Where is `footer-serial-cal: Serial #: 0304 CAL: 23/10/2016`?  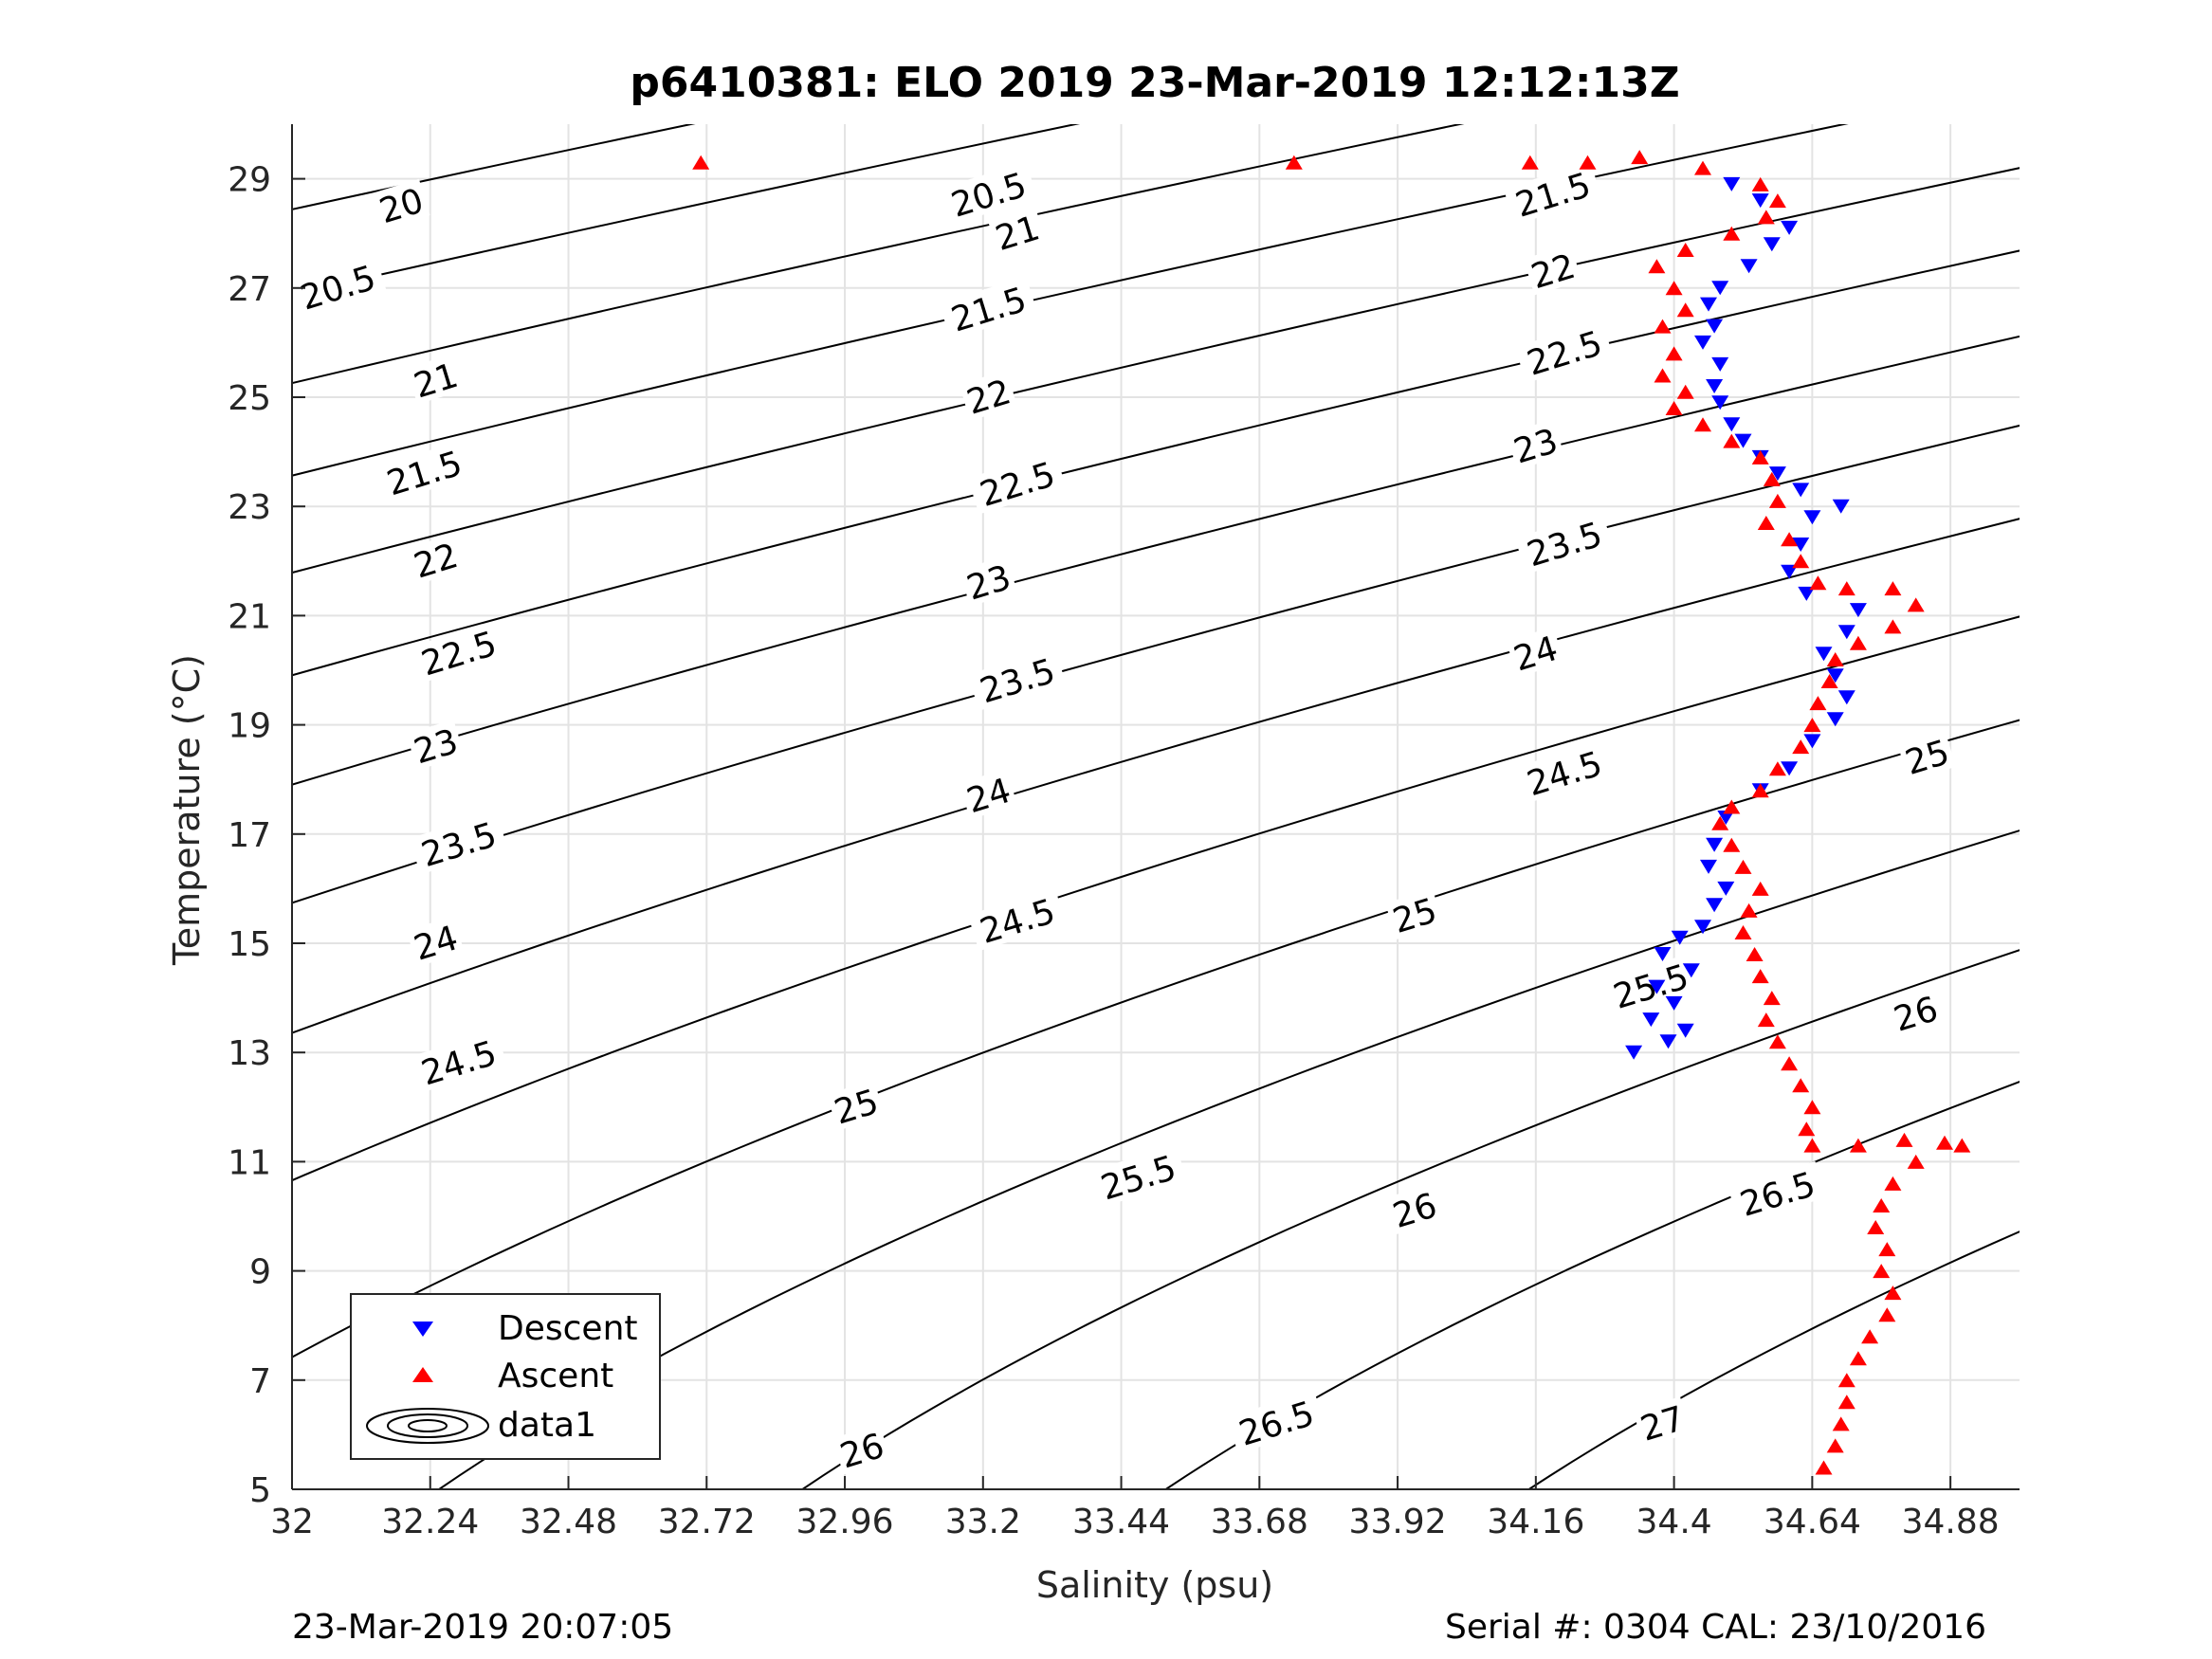 footer-serial-cal: Serial #: 0304 CAL: 23/10/2016 is located at coordinates (1715, 1627).